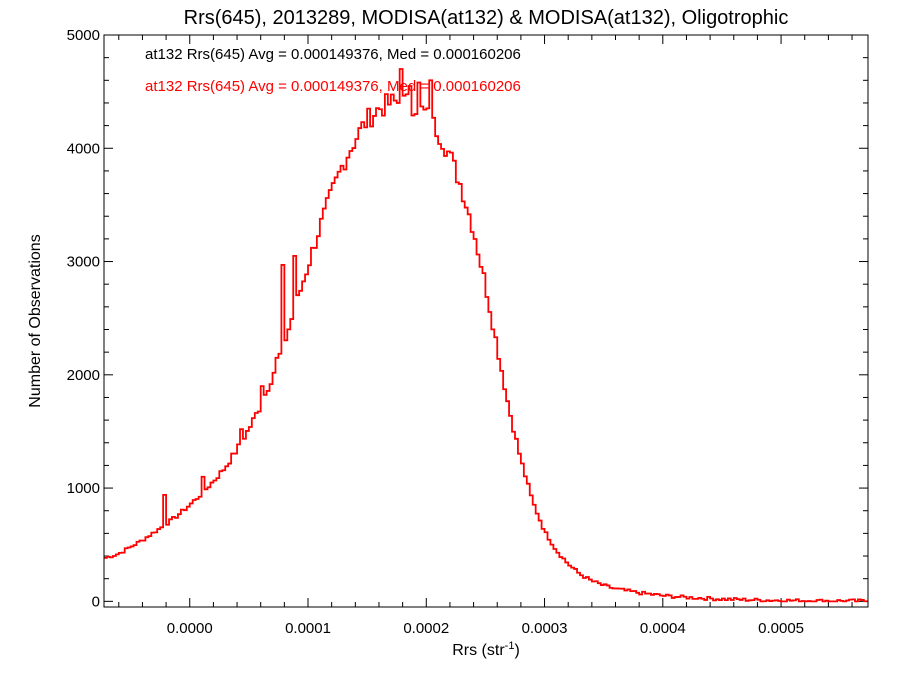 This screenshot has width=900, height=675. I want to click on y-tick-label: 2000, so click(83, 375).